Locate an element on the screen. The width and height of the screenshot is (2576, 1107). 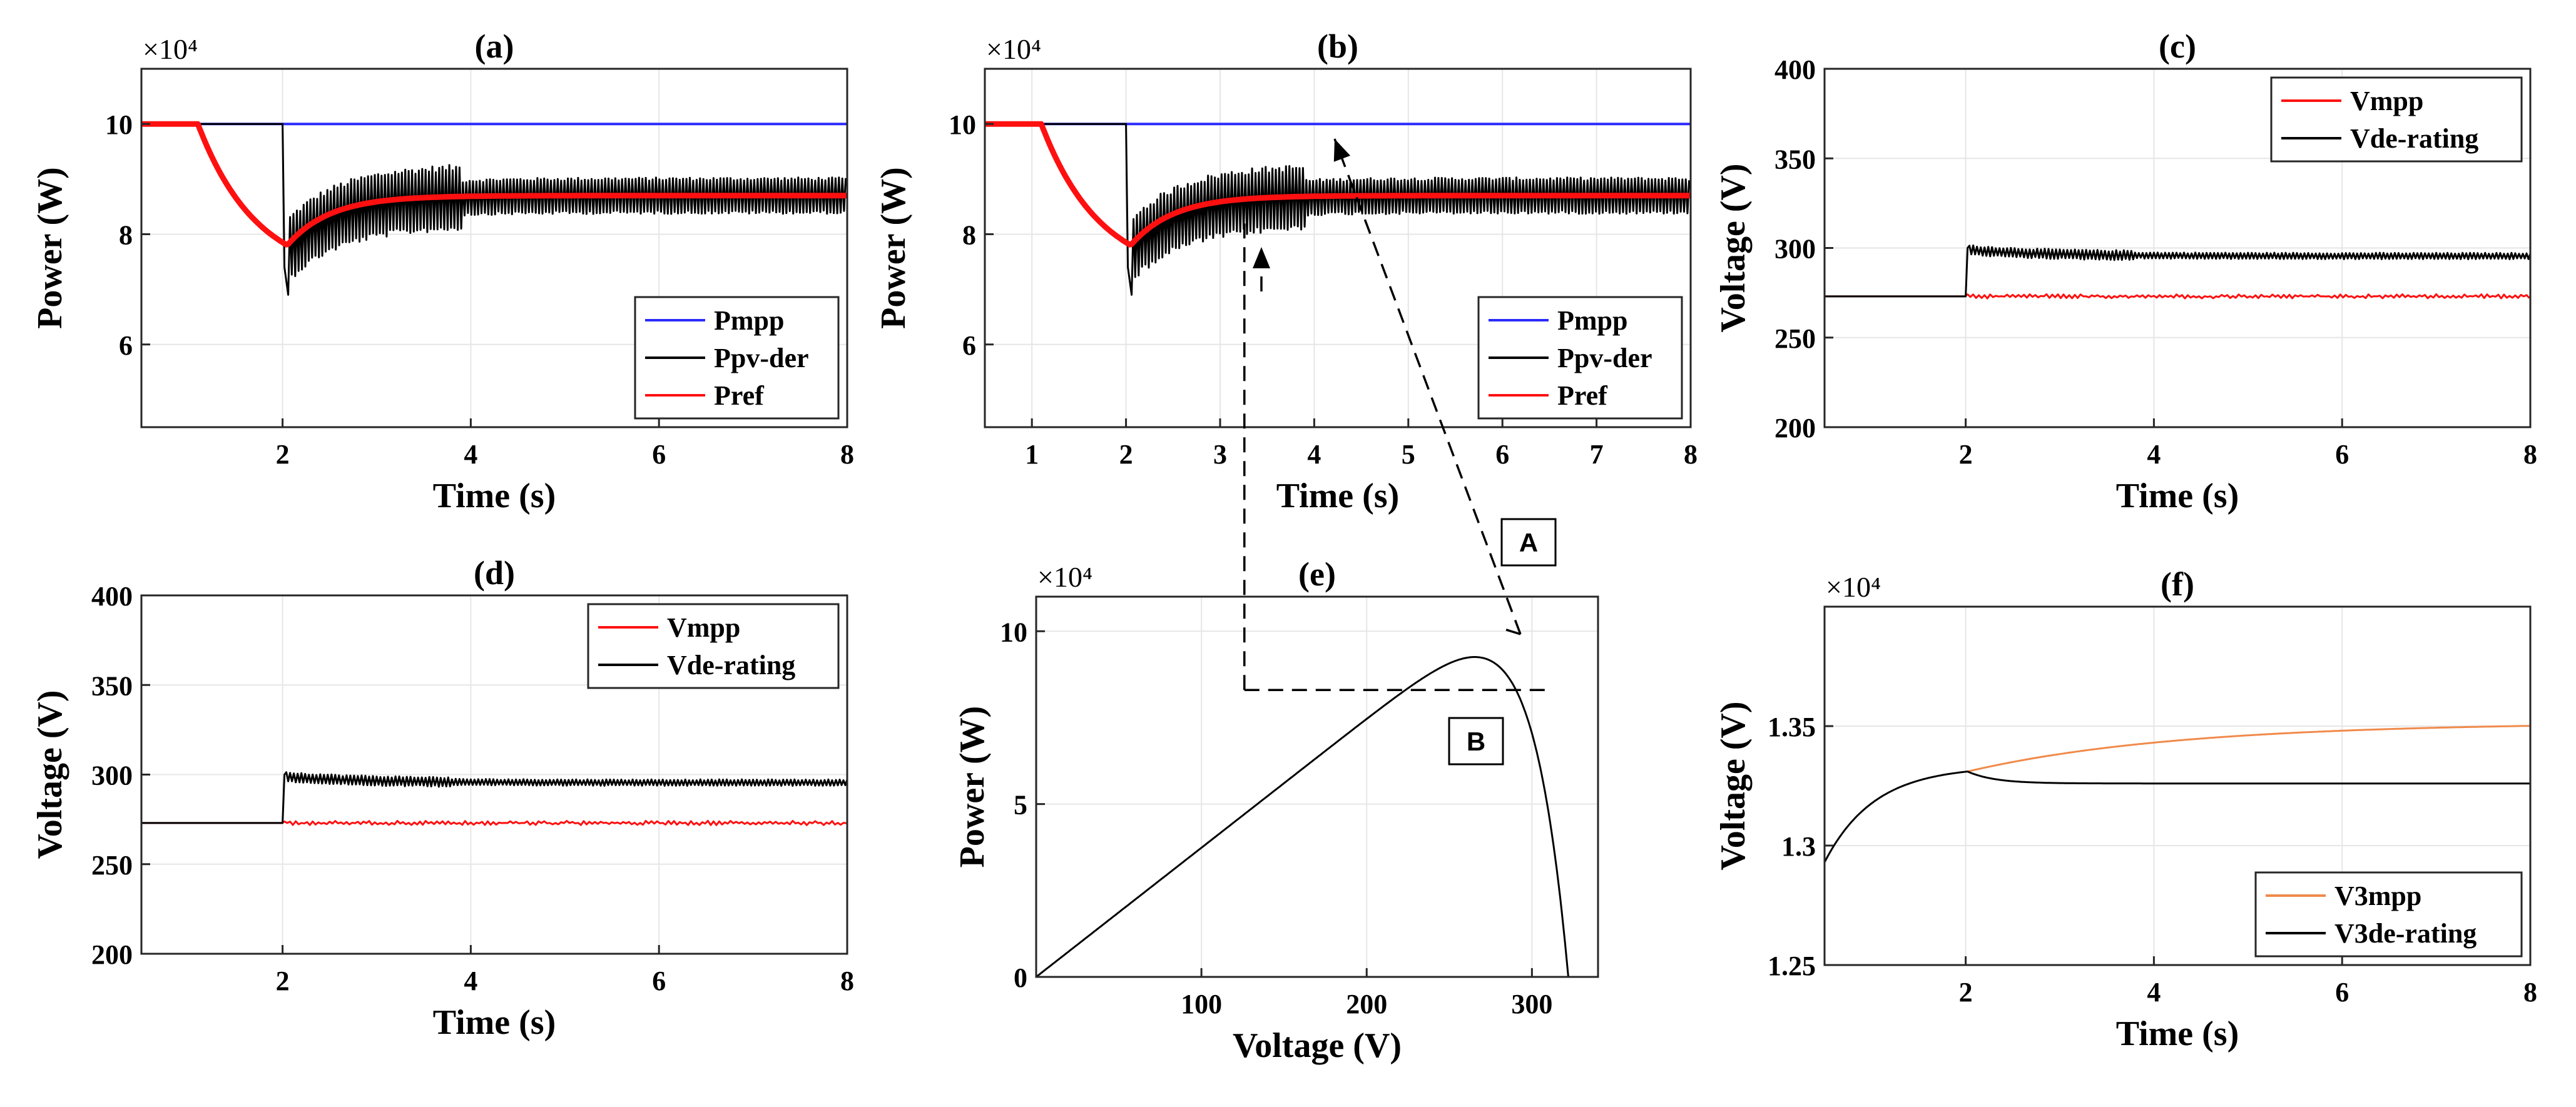
annotation-layer: A B is located at coordinates (1405, 452).